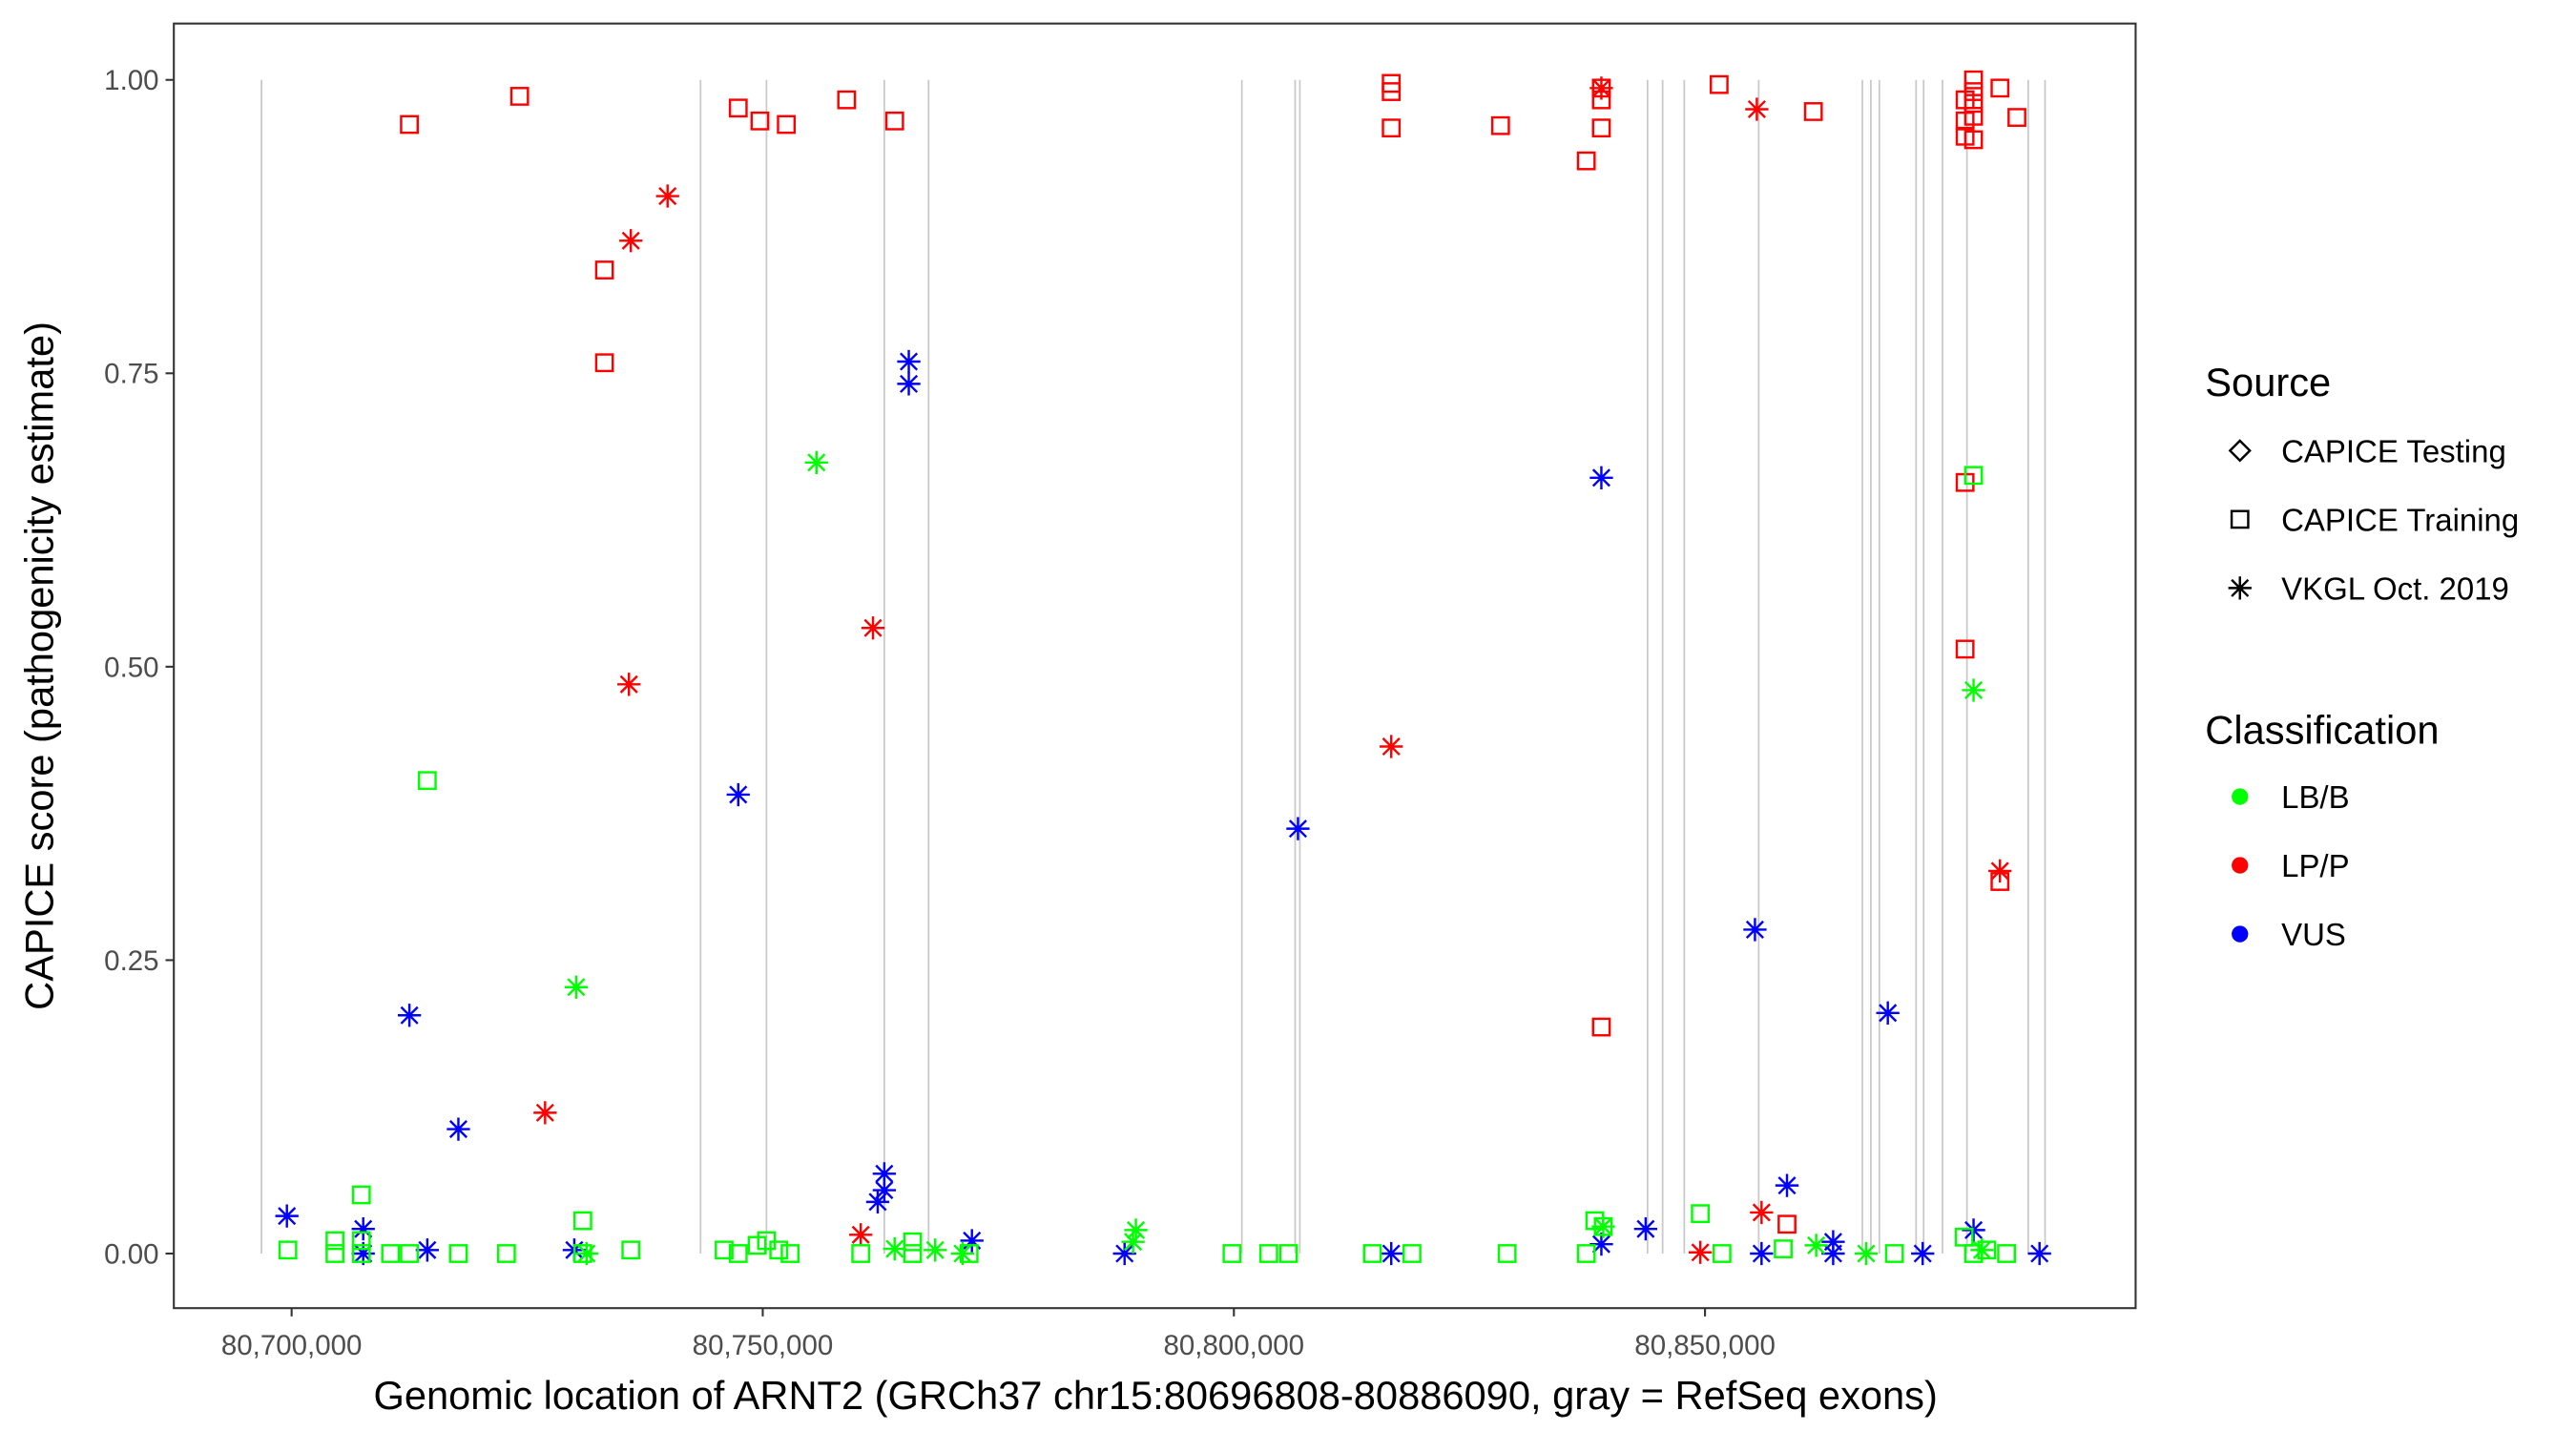 This screenshot has width=2576, height=1431. Describe the element at coordinates (2315, 797) in the screenshot. I see `legend-class-label: LB/B` at that location.